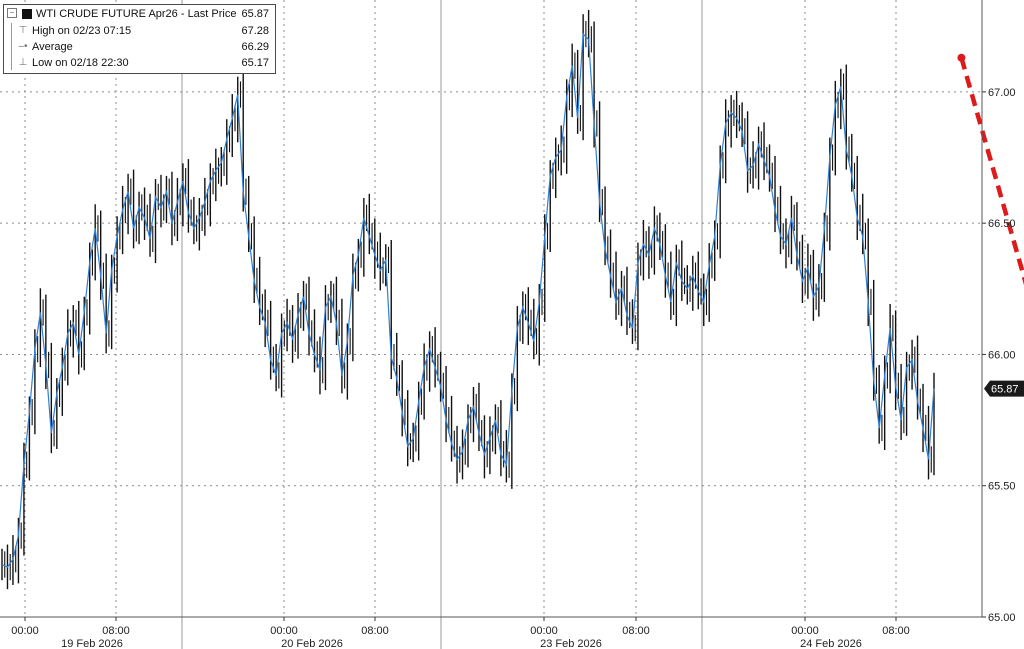  I want to click on y-tick-label: 65.50, so click(1002, 487).